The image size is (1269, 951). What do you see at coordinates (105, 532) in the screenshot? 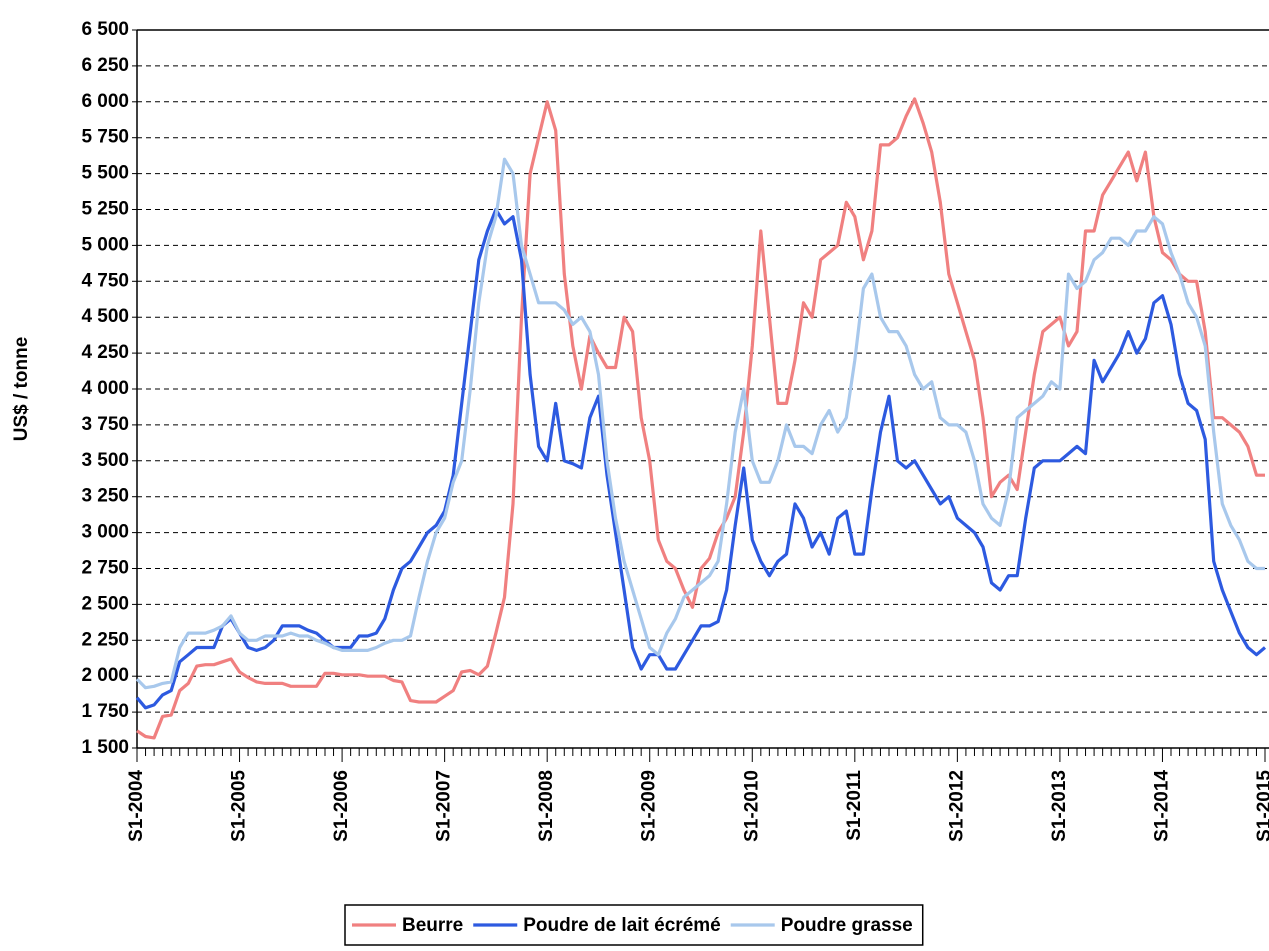
I see `y-tick-label: 3 000` at bounding box center [105, 532].